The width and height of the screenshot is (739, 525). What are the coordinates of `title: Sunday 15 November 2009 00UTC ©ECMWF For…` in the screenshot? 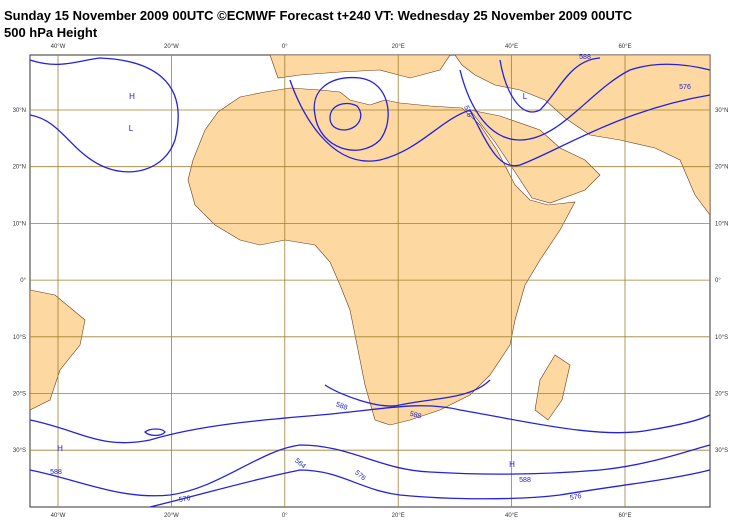 It's located at (318, 15).